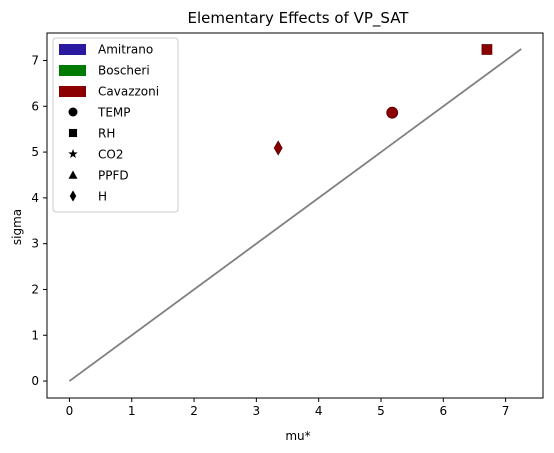 Image resolution: width=554 pixels, height=453 pixels. Describe the element at coordinates (35, 244) in the screenshot. I see `y-tick-label: 3` at that location.